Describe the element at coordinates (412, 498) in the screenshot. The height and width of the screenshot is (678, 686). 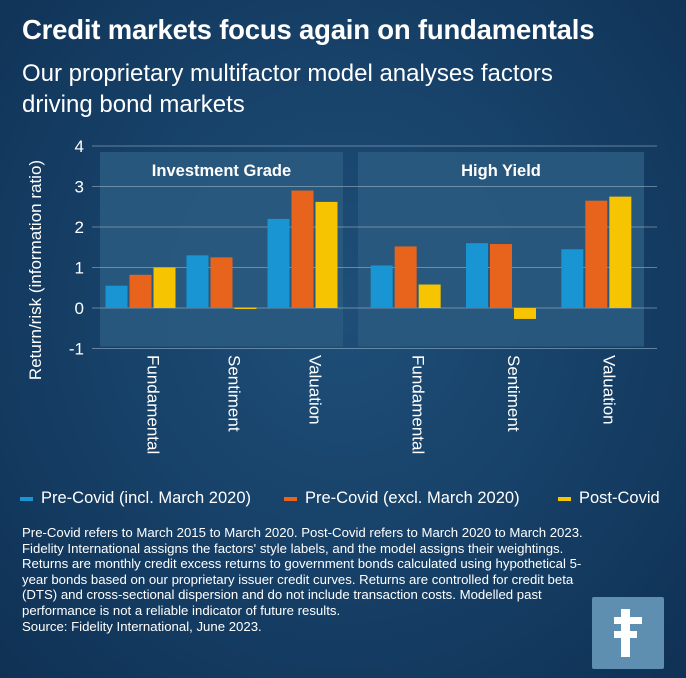
I see `legend-label-pre-covid-excl: Pre-Covid (excl. March 2020)` at that location.